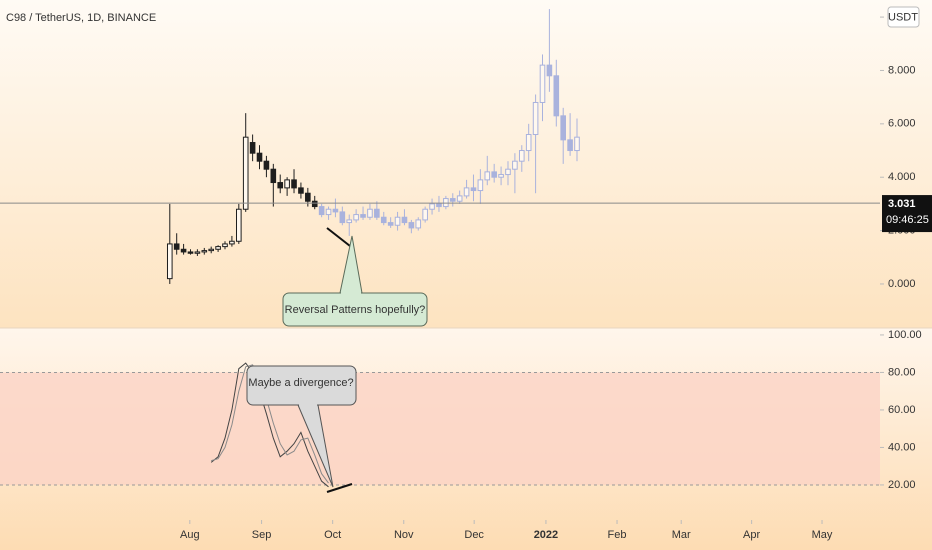 Image resolution: width=932 pixels, height=550 pixels. I want to click on y-tick-label: 6.000, so click(902, 124).